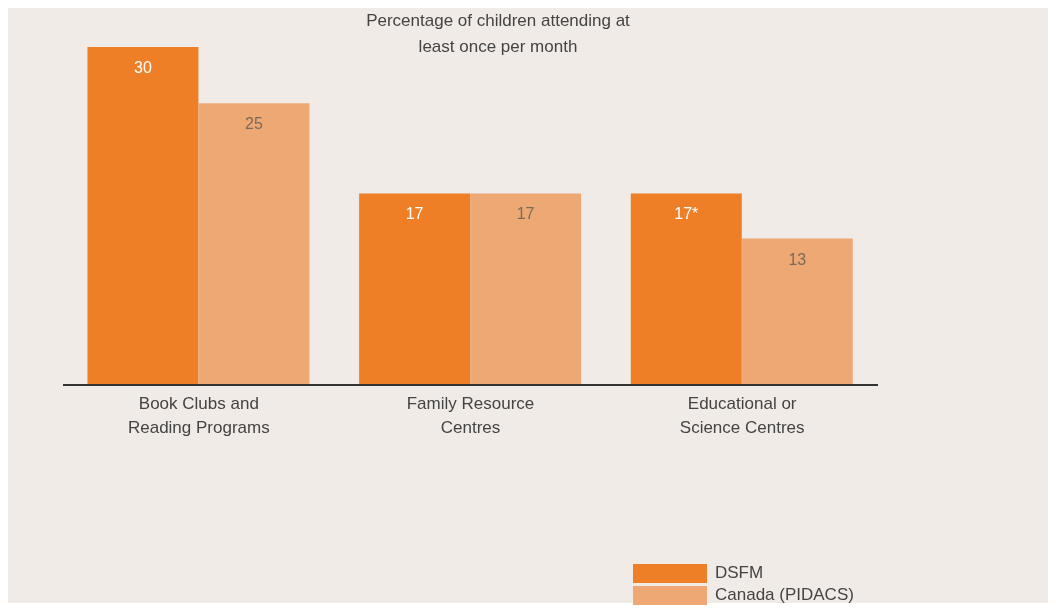 The width and height of the screenshot is (1056, 611). I want to click on legend-label: Canada (PIDACS), so click(784, 595).